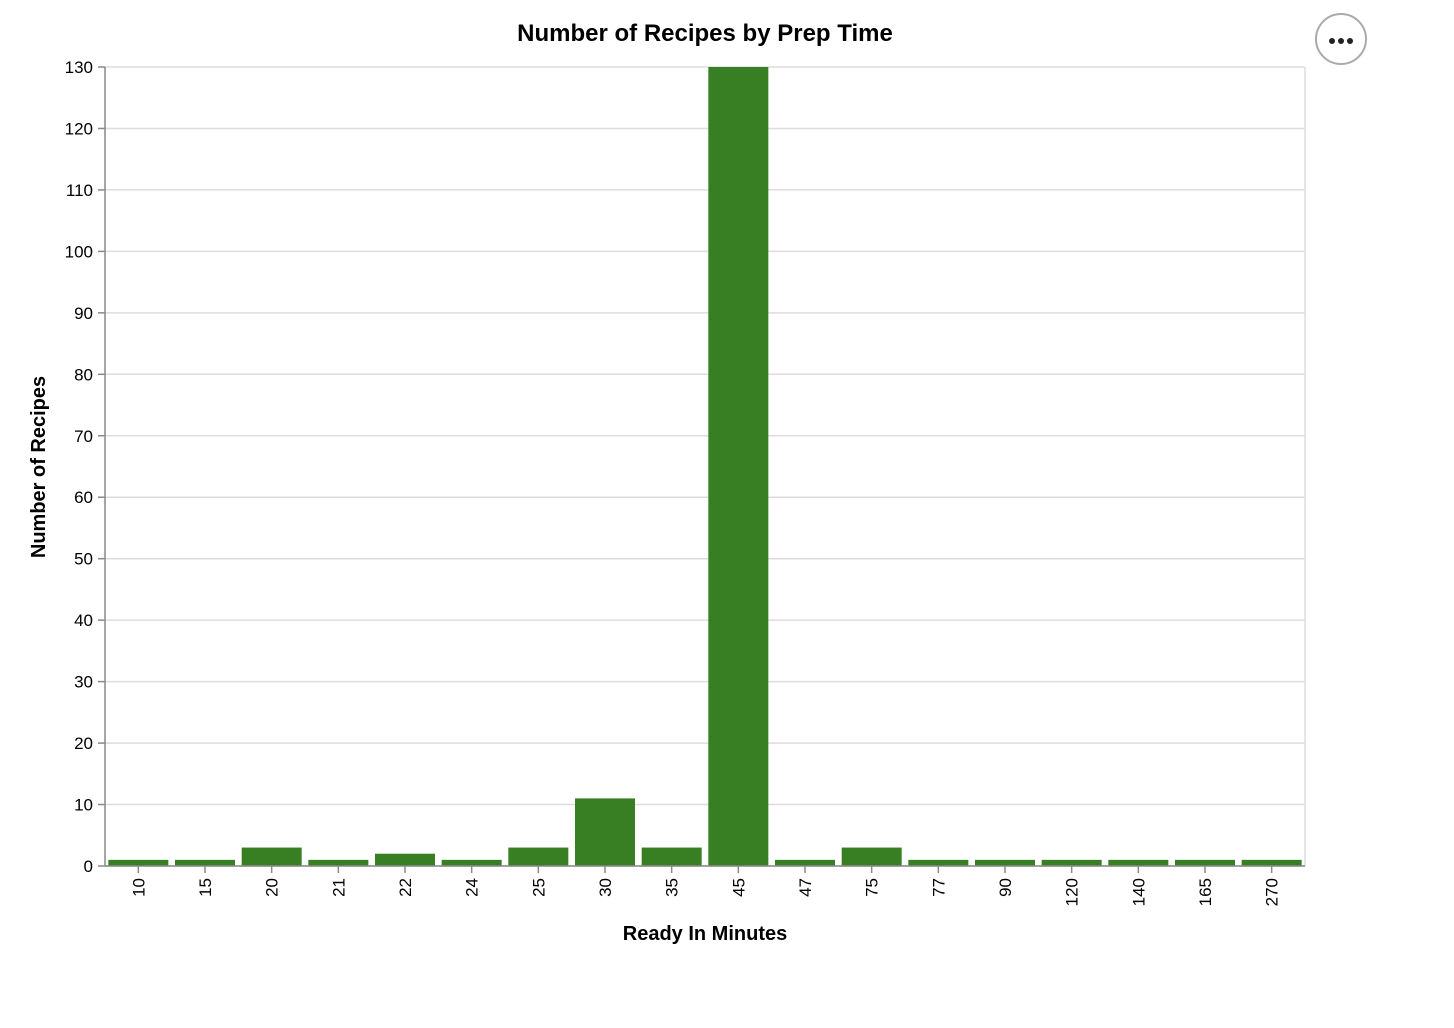  I want to click on y-tick-label: 30, so click(83, 682).